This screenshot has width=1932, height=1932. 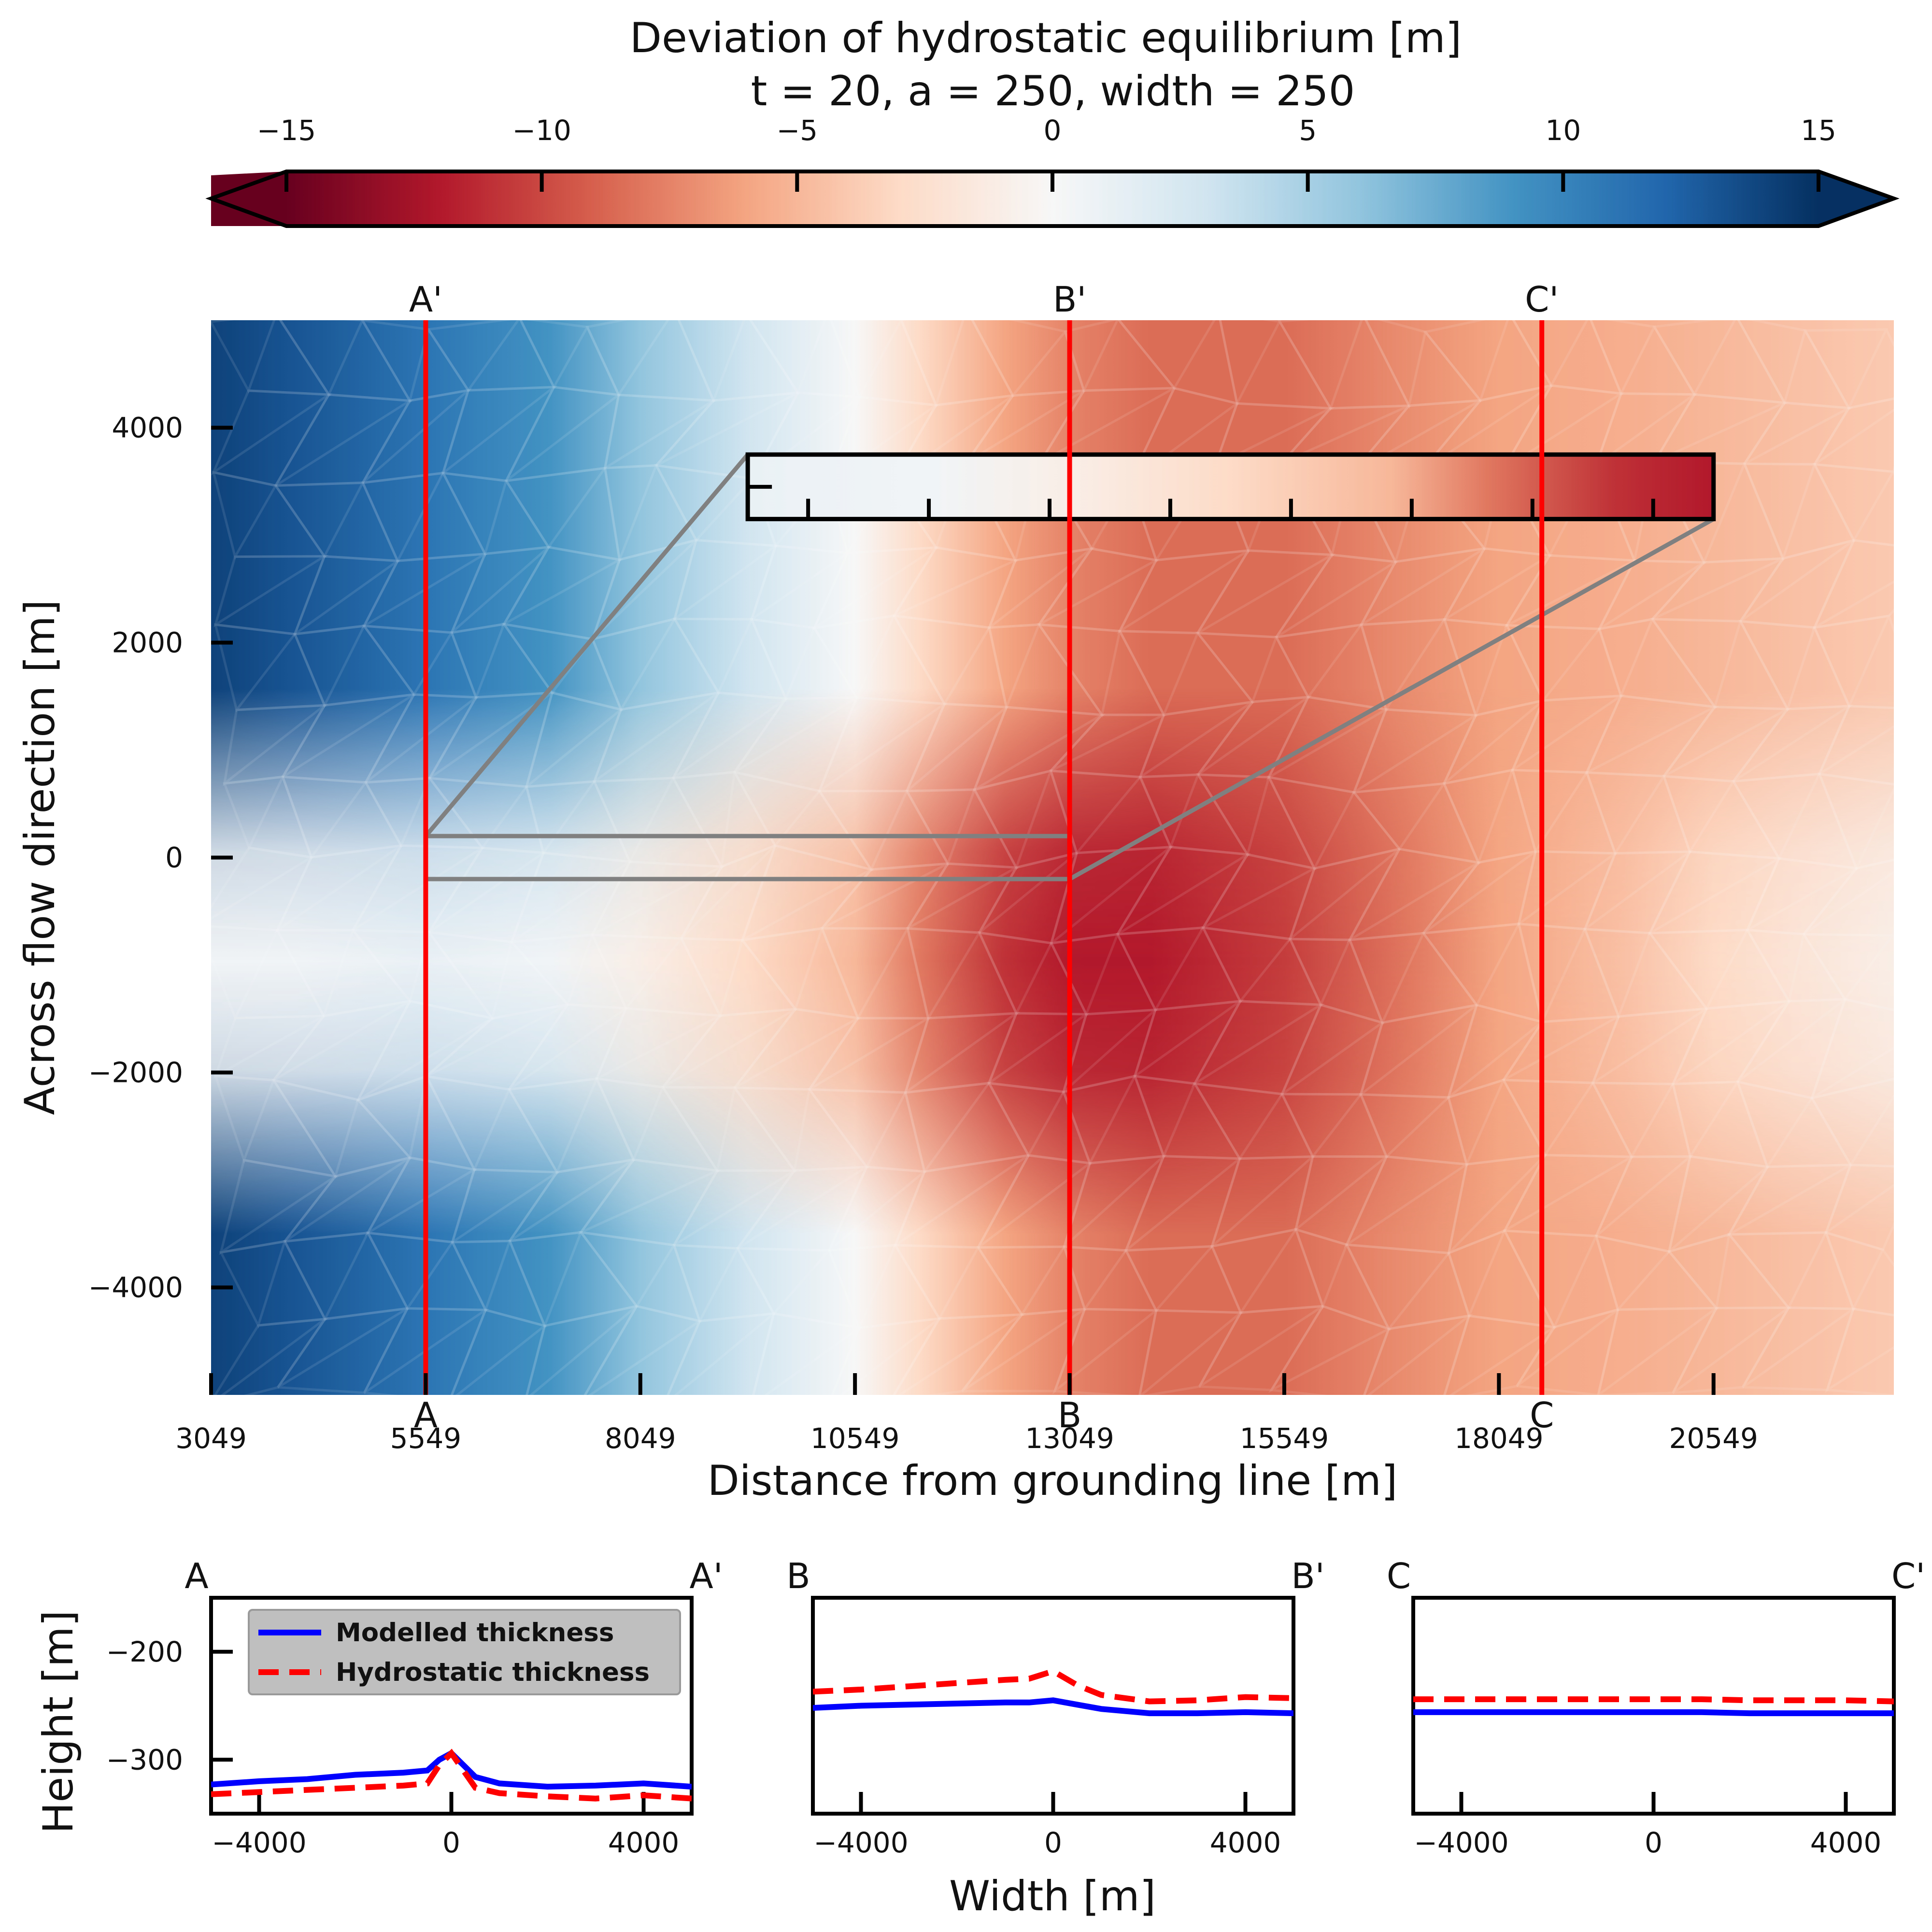 I want to click on map-x-tick-label: 13049, so click(x=1069, y=1438).